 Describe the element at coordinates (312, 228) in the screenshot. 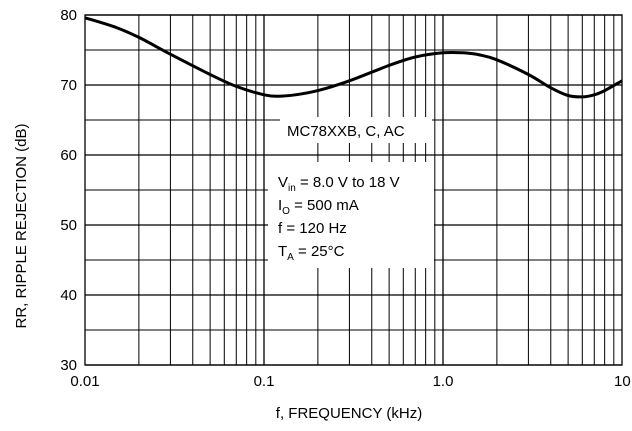

I see `annotation-line: f = 120 Hz` at that location.